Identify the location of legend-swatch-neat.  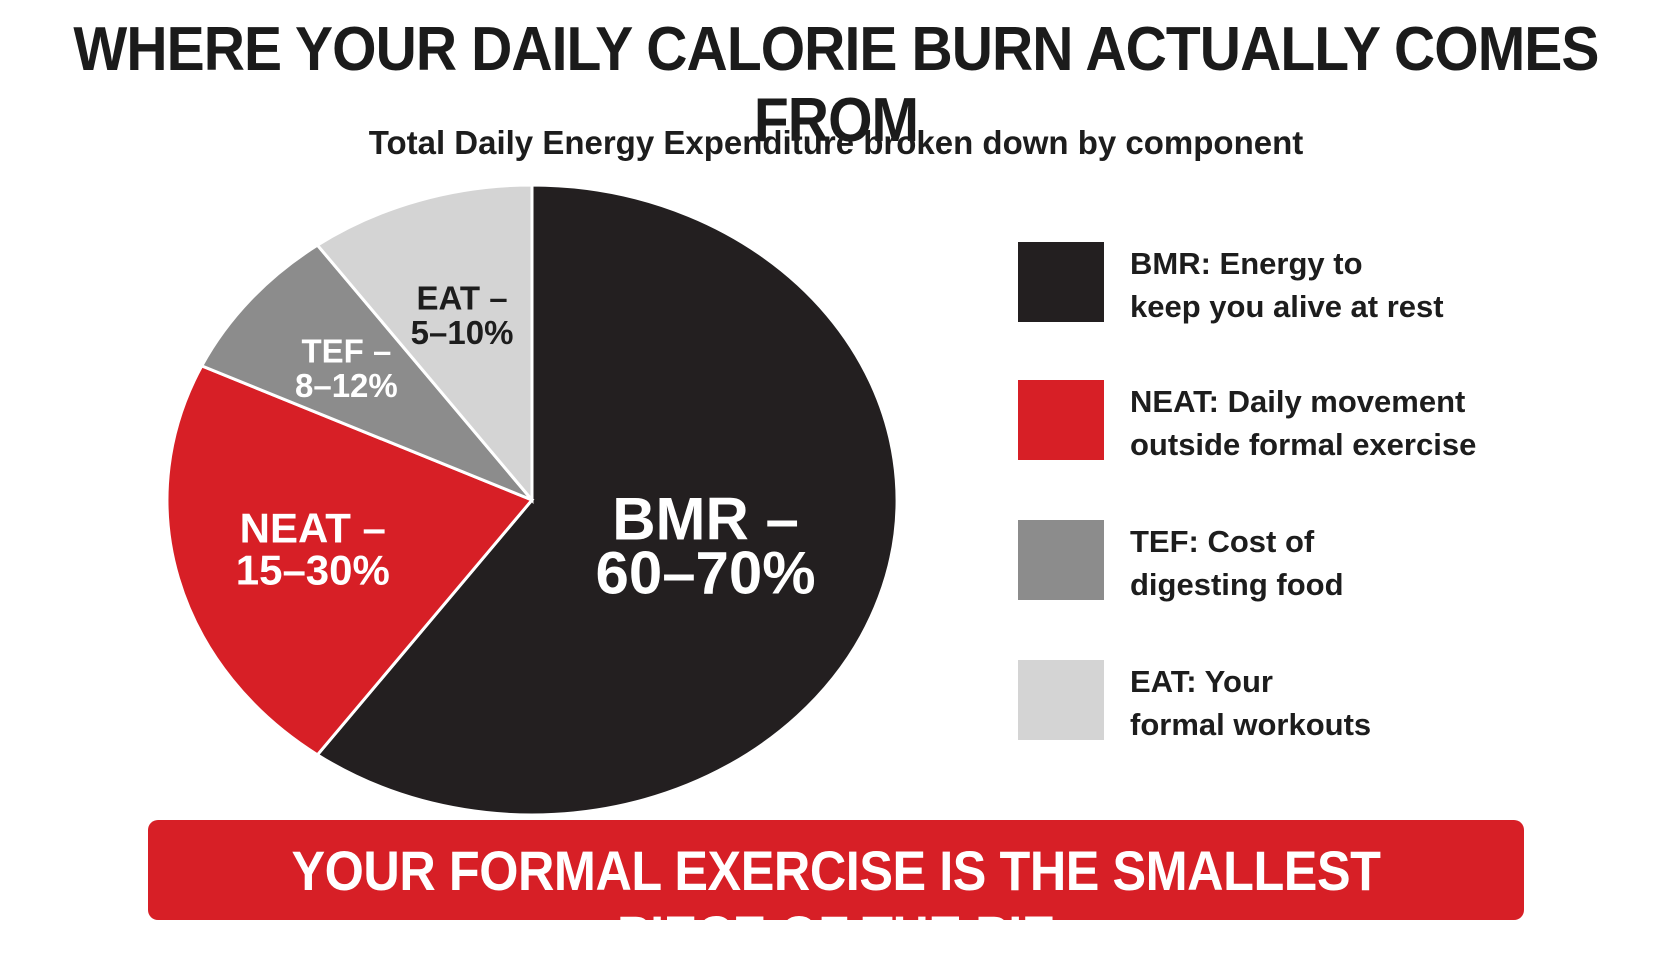
(1061, 420).